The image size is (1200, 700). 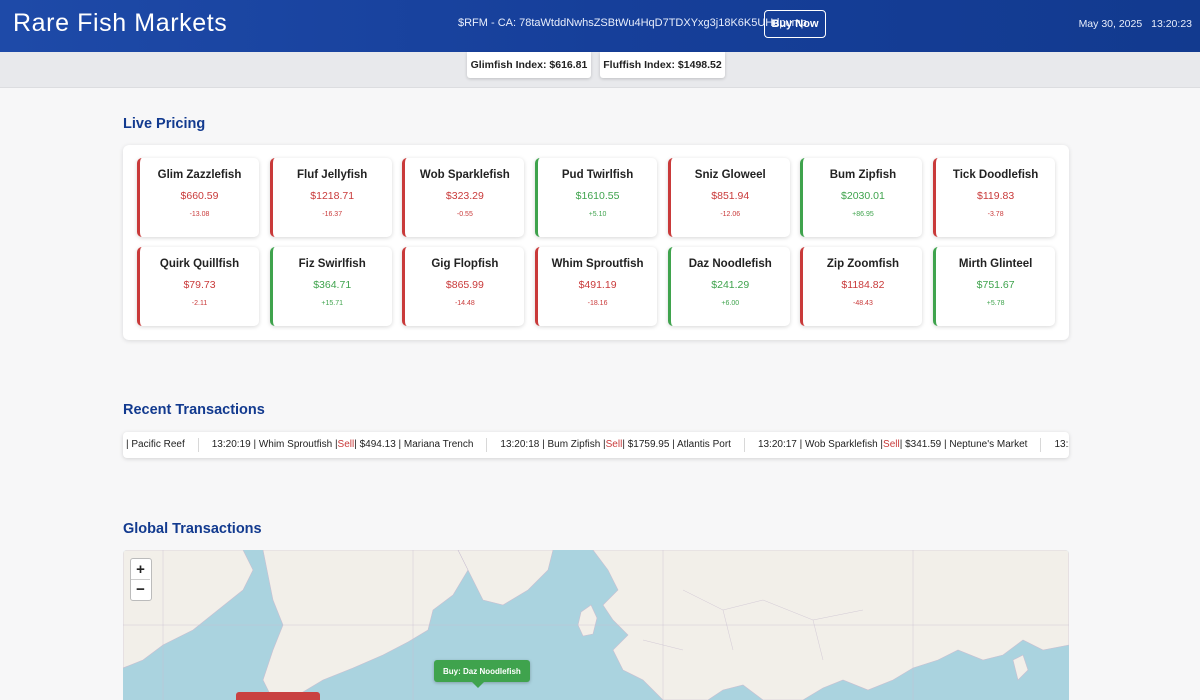 I want to click on fish-name: Daz Noodlefish, so click(x=730, y=264).